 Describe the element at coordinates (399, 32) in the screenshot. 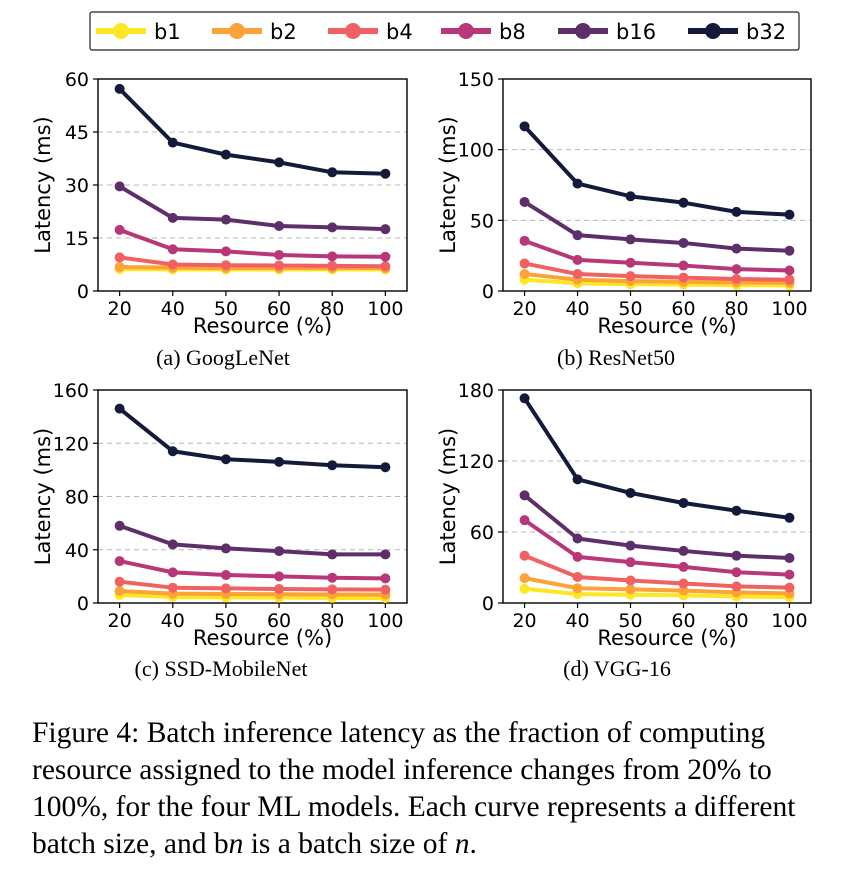

I see `legend-label-b4: b4` at that location.